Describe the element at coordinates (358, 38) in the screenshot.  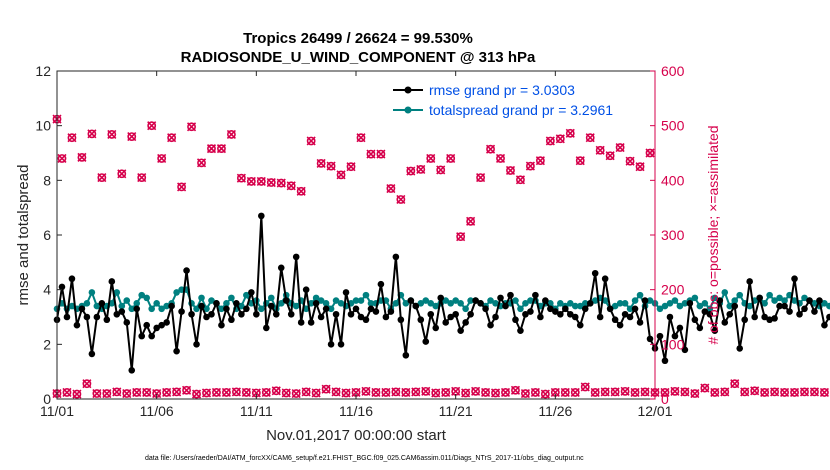
I see `chart-title-line1: Tropics 26499 / 26624 = 99.530%` at that location.